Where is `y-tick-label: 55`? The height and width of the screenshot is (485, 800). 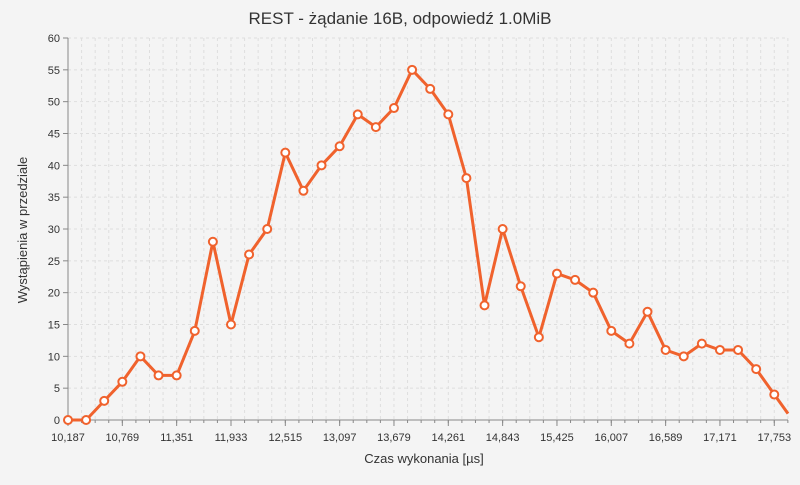
y-tick-label: 55 is located at coordinates (54, 71).